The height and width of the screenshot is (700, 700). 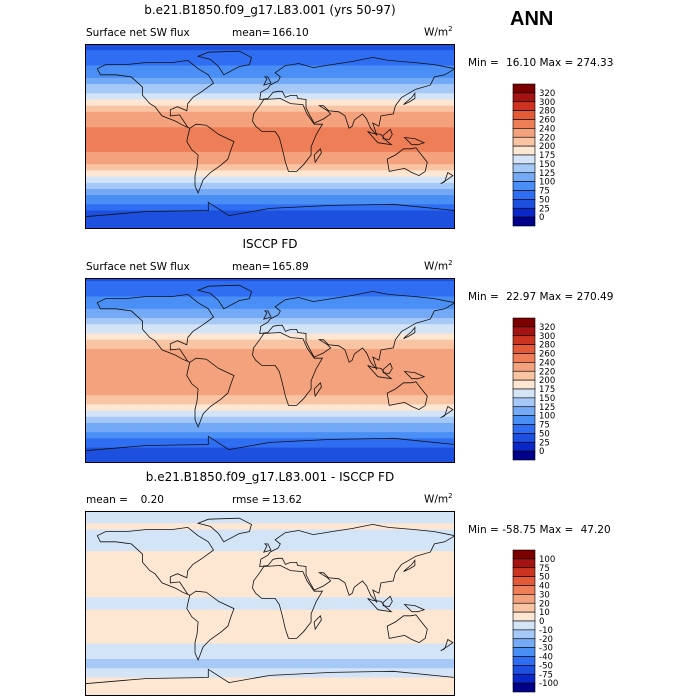 I want to click on panel2-colorbar: 320 300 280 260 240 220 200 175 150 125 100 75 50 25 0, so click(x=545, y=389).